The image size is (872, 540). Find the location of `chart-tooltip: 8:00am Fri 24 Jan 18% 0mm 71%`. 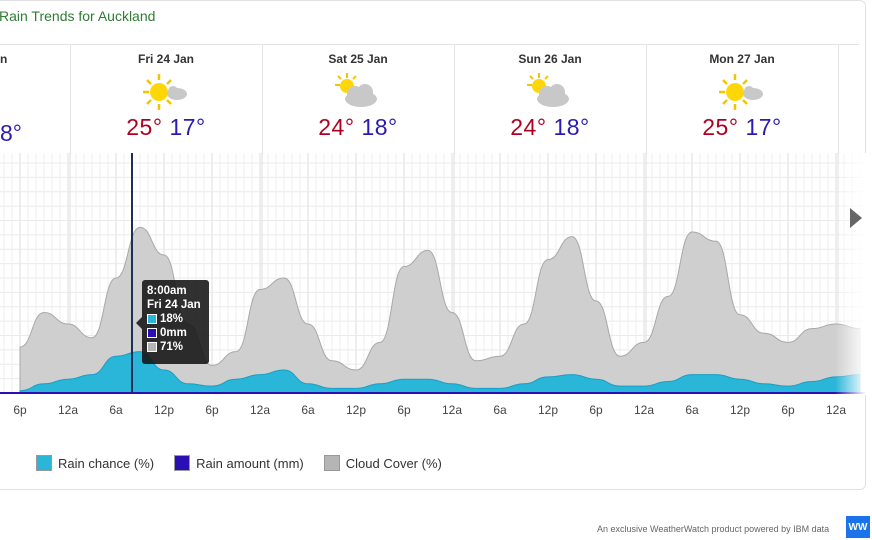

chart-tooltip: 8:00am Fri 24 Jan 18% 0mm 71% is located at coordinates (175, 322).